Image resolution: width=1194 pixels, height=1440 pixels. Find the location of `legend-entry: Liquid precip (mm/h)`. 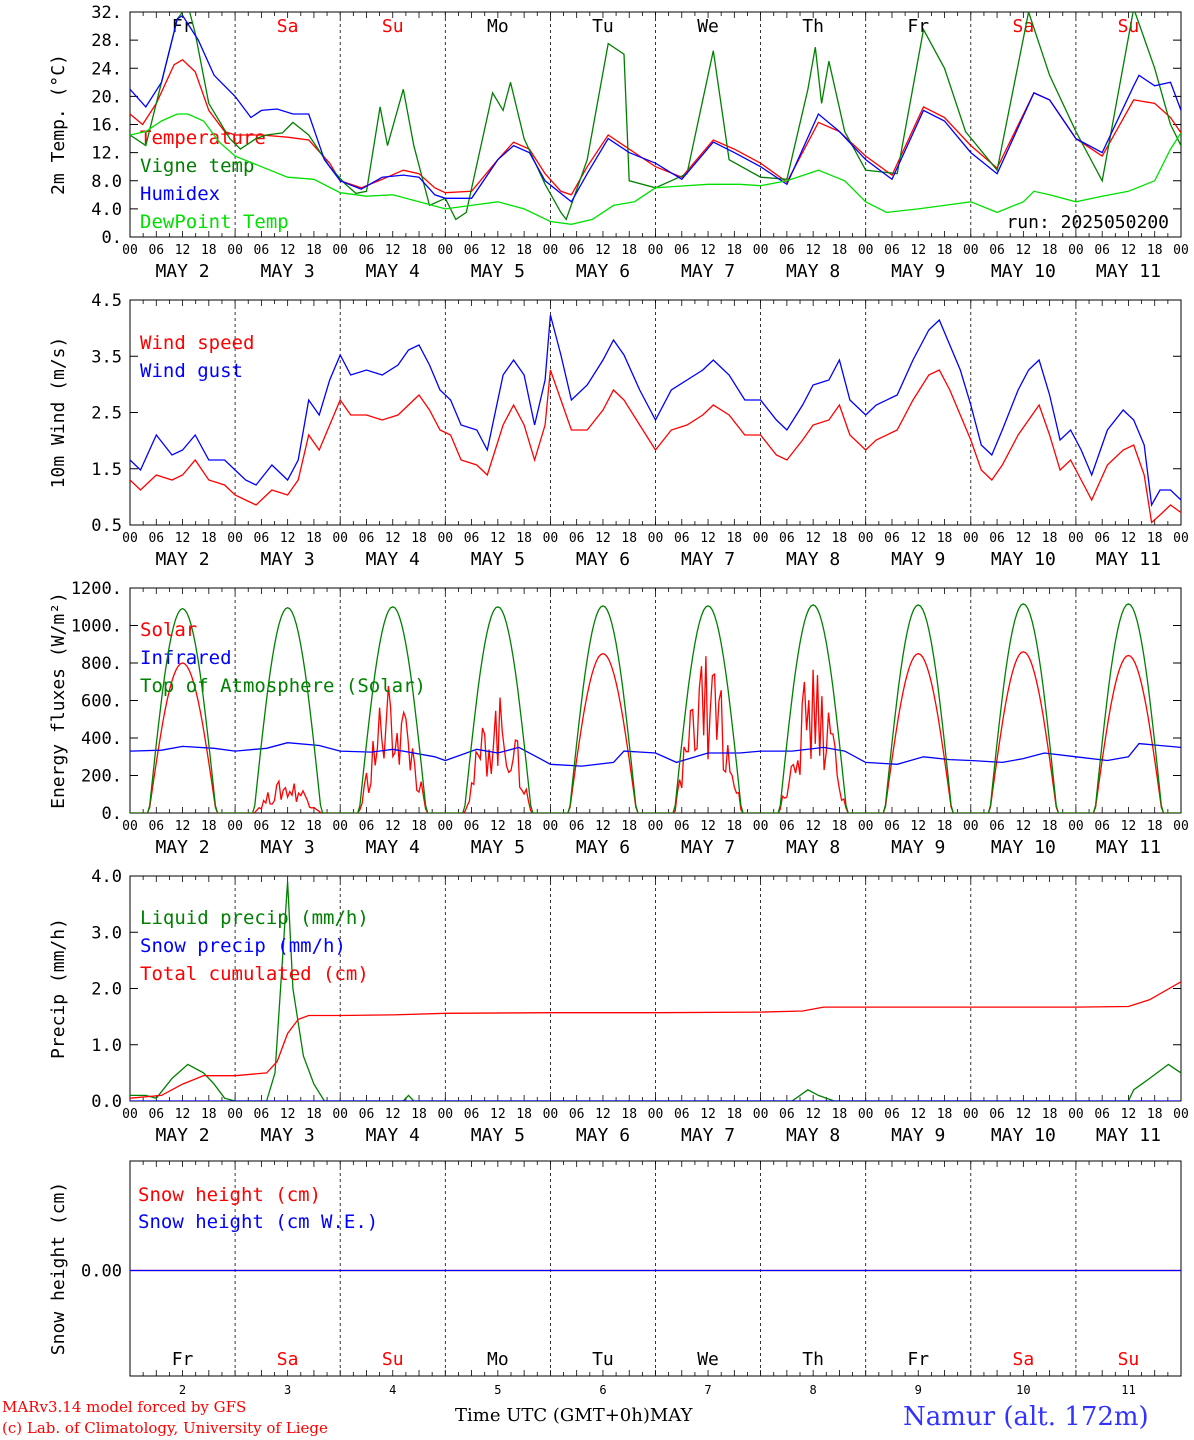

legend-entry: Liquid precip (mm/h) is located at coordinates (254, 918).